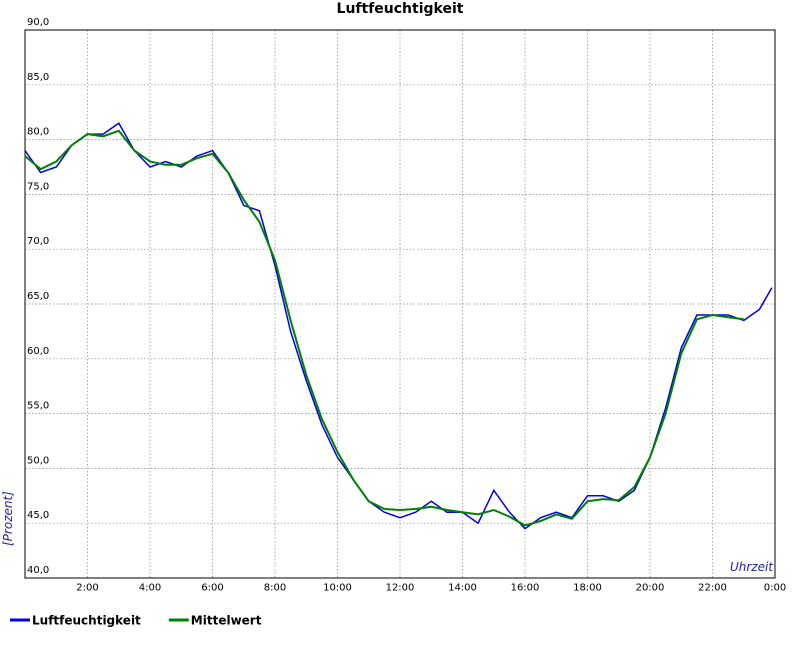  I want to click on y-tick-label: 90,0, so click(38, 22).